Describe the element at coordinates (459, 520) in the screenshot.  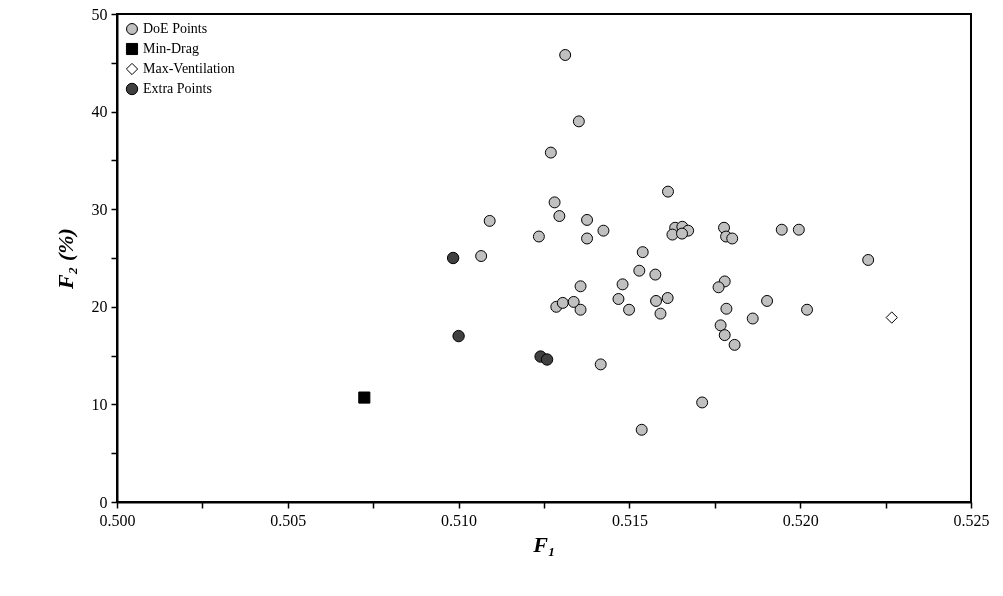
I see `x-tick-label: 0.510` at that location.